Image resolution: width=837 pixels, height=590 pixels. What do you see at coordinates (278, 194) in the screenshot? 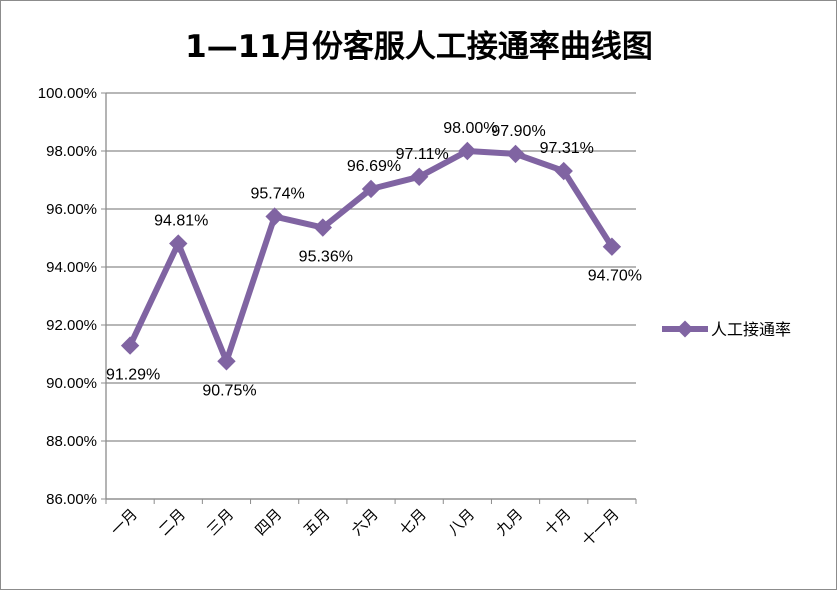
I see `data-label: 95.74%` at bounding box center [278, 194].